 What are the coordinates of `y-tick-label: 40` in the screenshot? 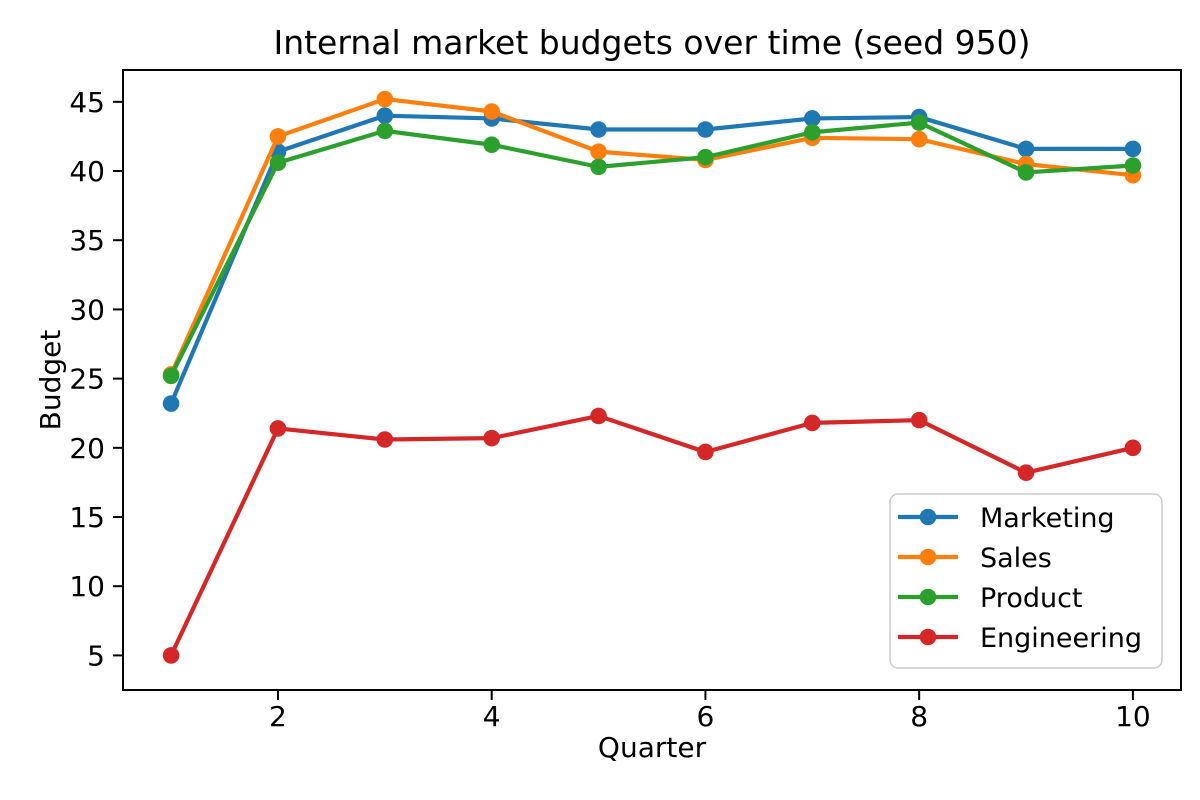 It's located at (87, 171).